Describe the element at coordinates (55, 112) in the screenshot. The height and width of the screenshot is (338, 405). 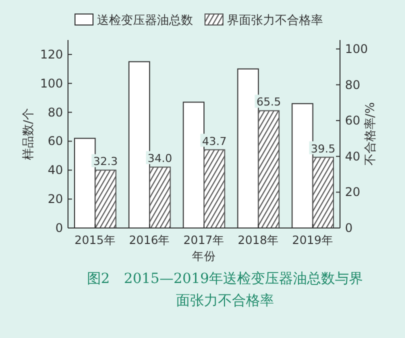
I see `y-tick-label: 80` at that location.